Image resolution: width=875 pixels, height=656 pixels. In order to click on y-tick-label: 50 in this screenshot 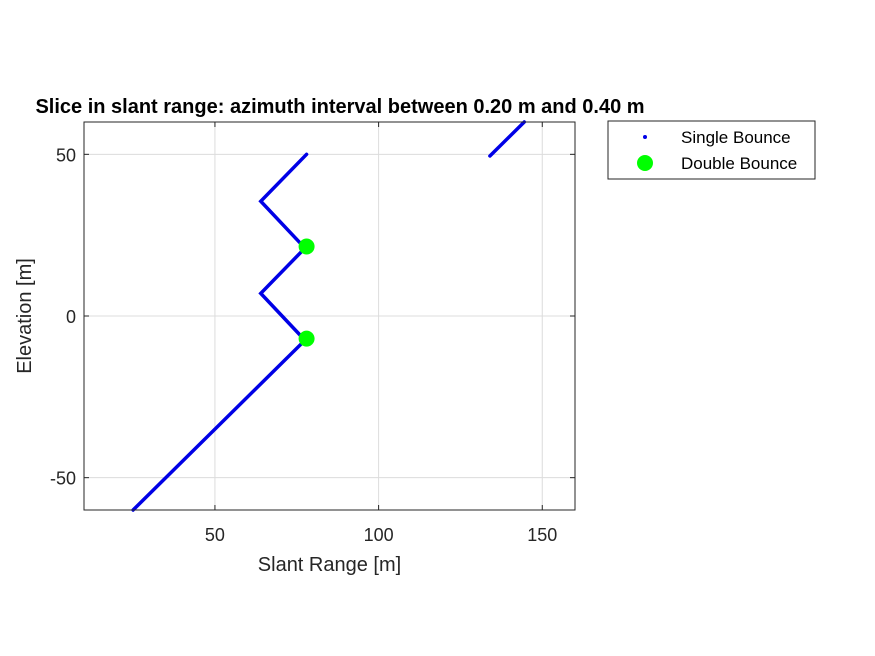, I will do `click(66, 155)`.